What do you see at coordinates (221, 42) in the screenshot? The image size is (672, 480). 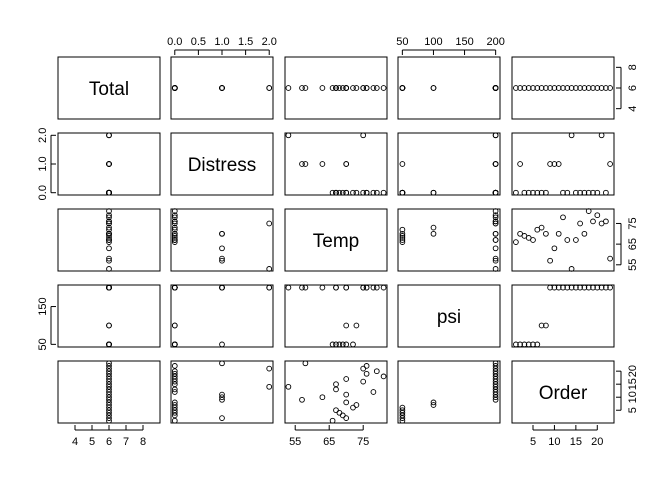 I see `tick-label-top: 1.0` at bounding box center [221, 42].